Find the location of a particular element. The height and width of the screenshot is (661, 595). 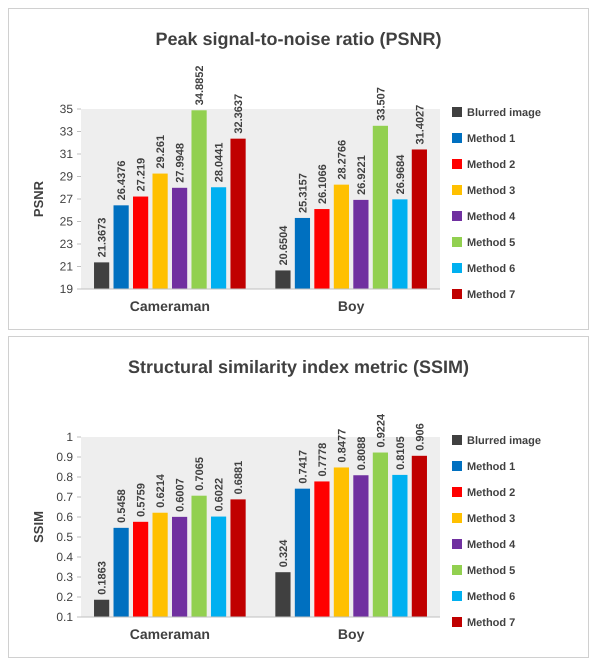

y-axis-title: SSIM is located at coordinates (38, 527).